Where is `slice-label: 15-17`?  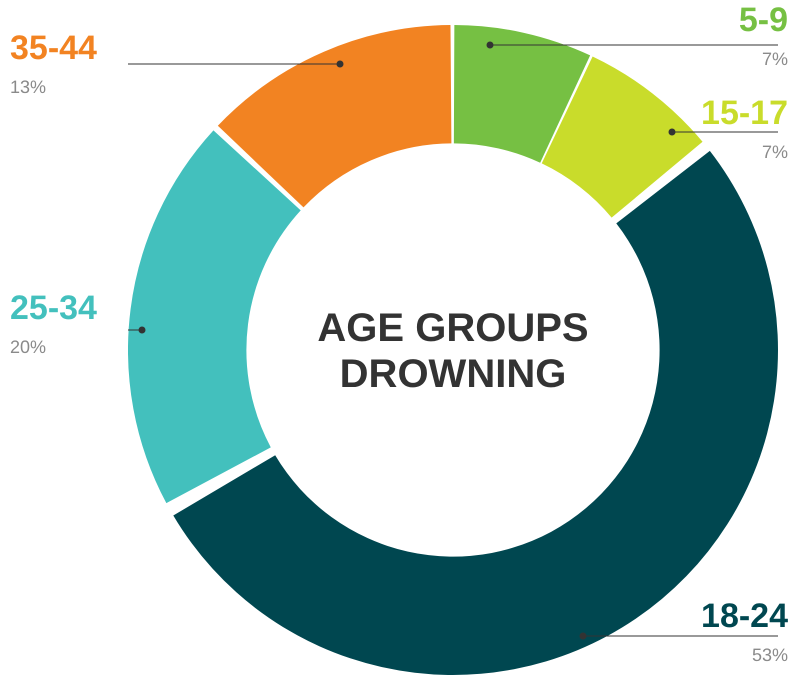 slice-label: 15-17 is located at coordinates (744, 113).